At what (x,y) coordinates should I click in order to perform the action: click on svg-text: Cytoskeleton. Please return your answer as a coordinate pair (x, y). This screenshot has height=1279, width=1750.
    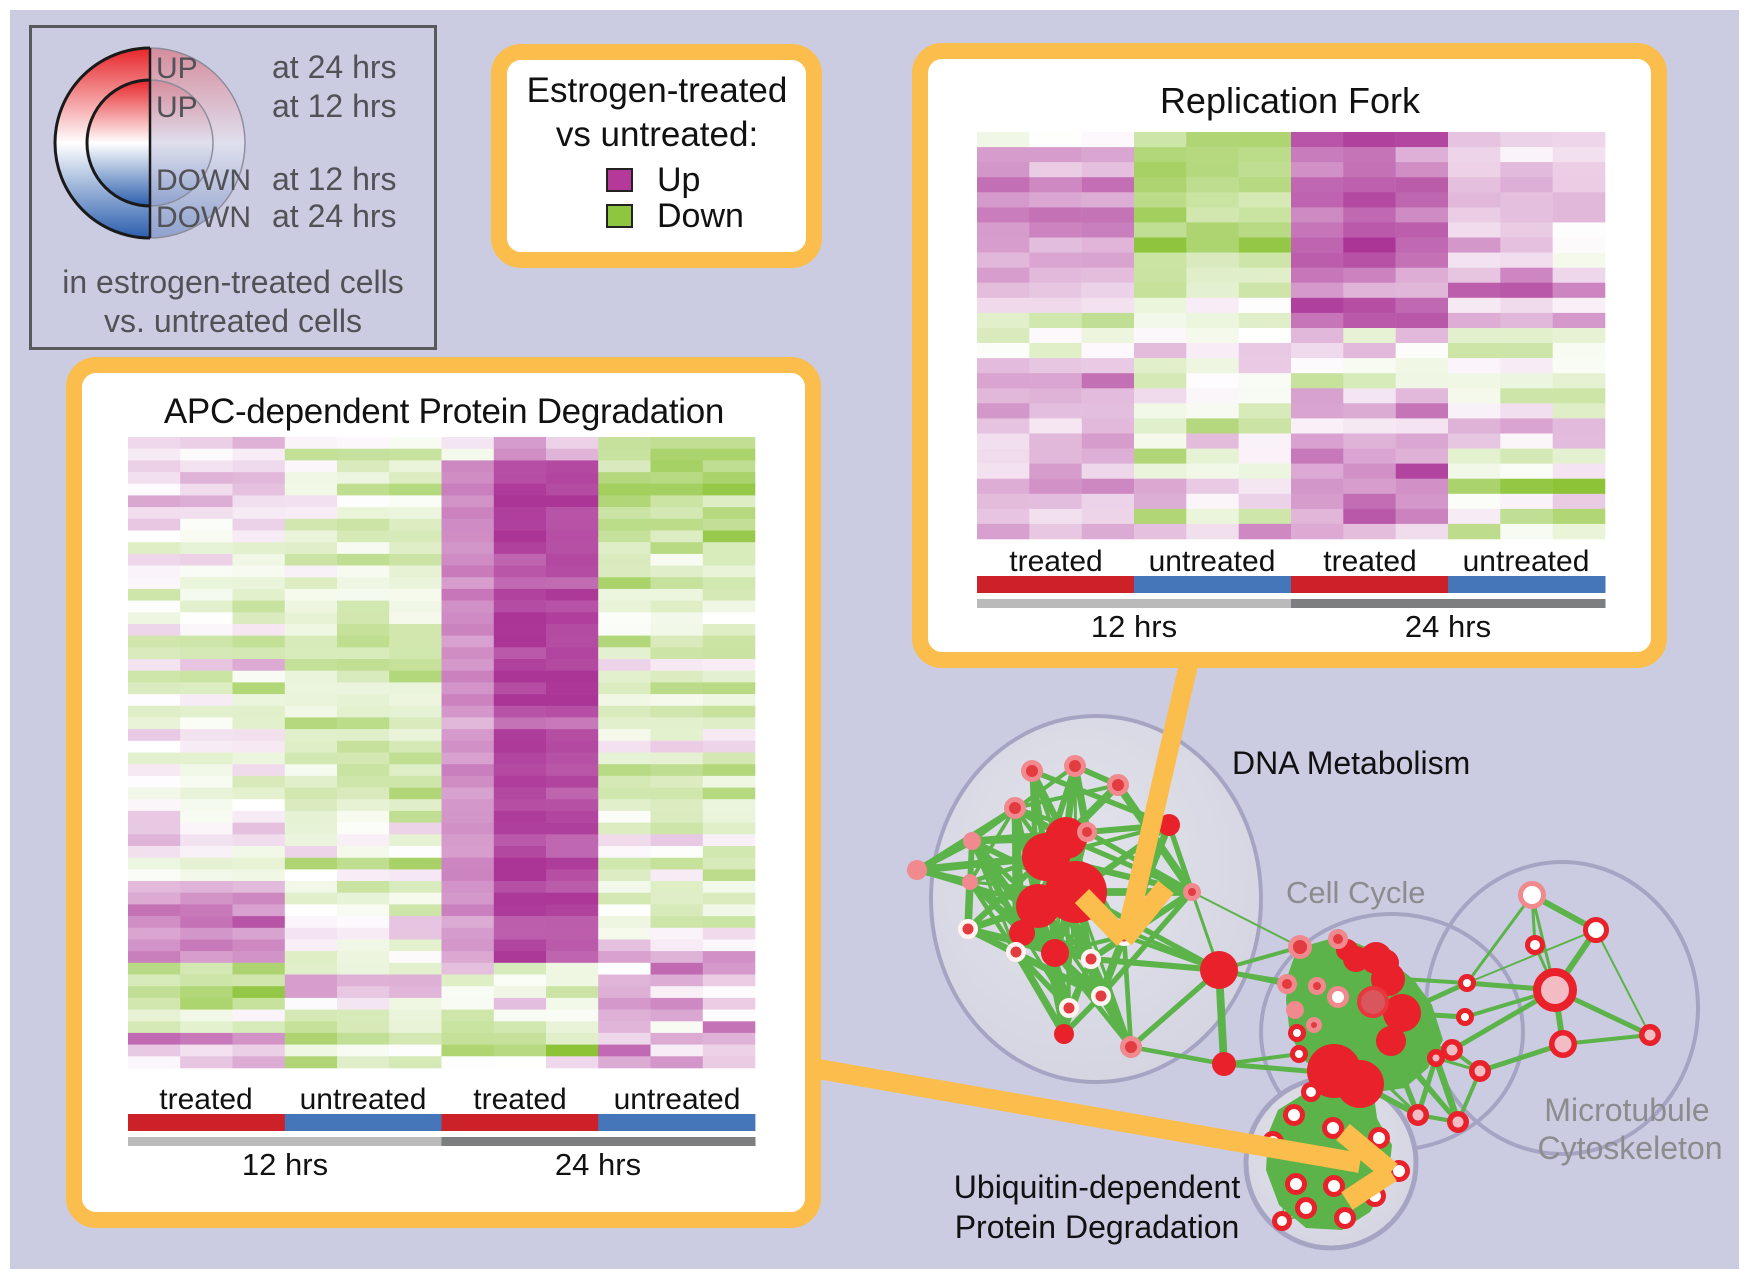
    Looking at the image, I should click on (1630, 1148).